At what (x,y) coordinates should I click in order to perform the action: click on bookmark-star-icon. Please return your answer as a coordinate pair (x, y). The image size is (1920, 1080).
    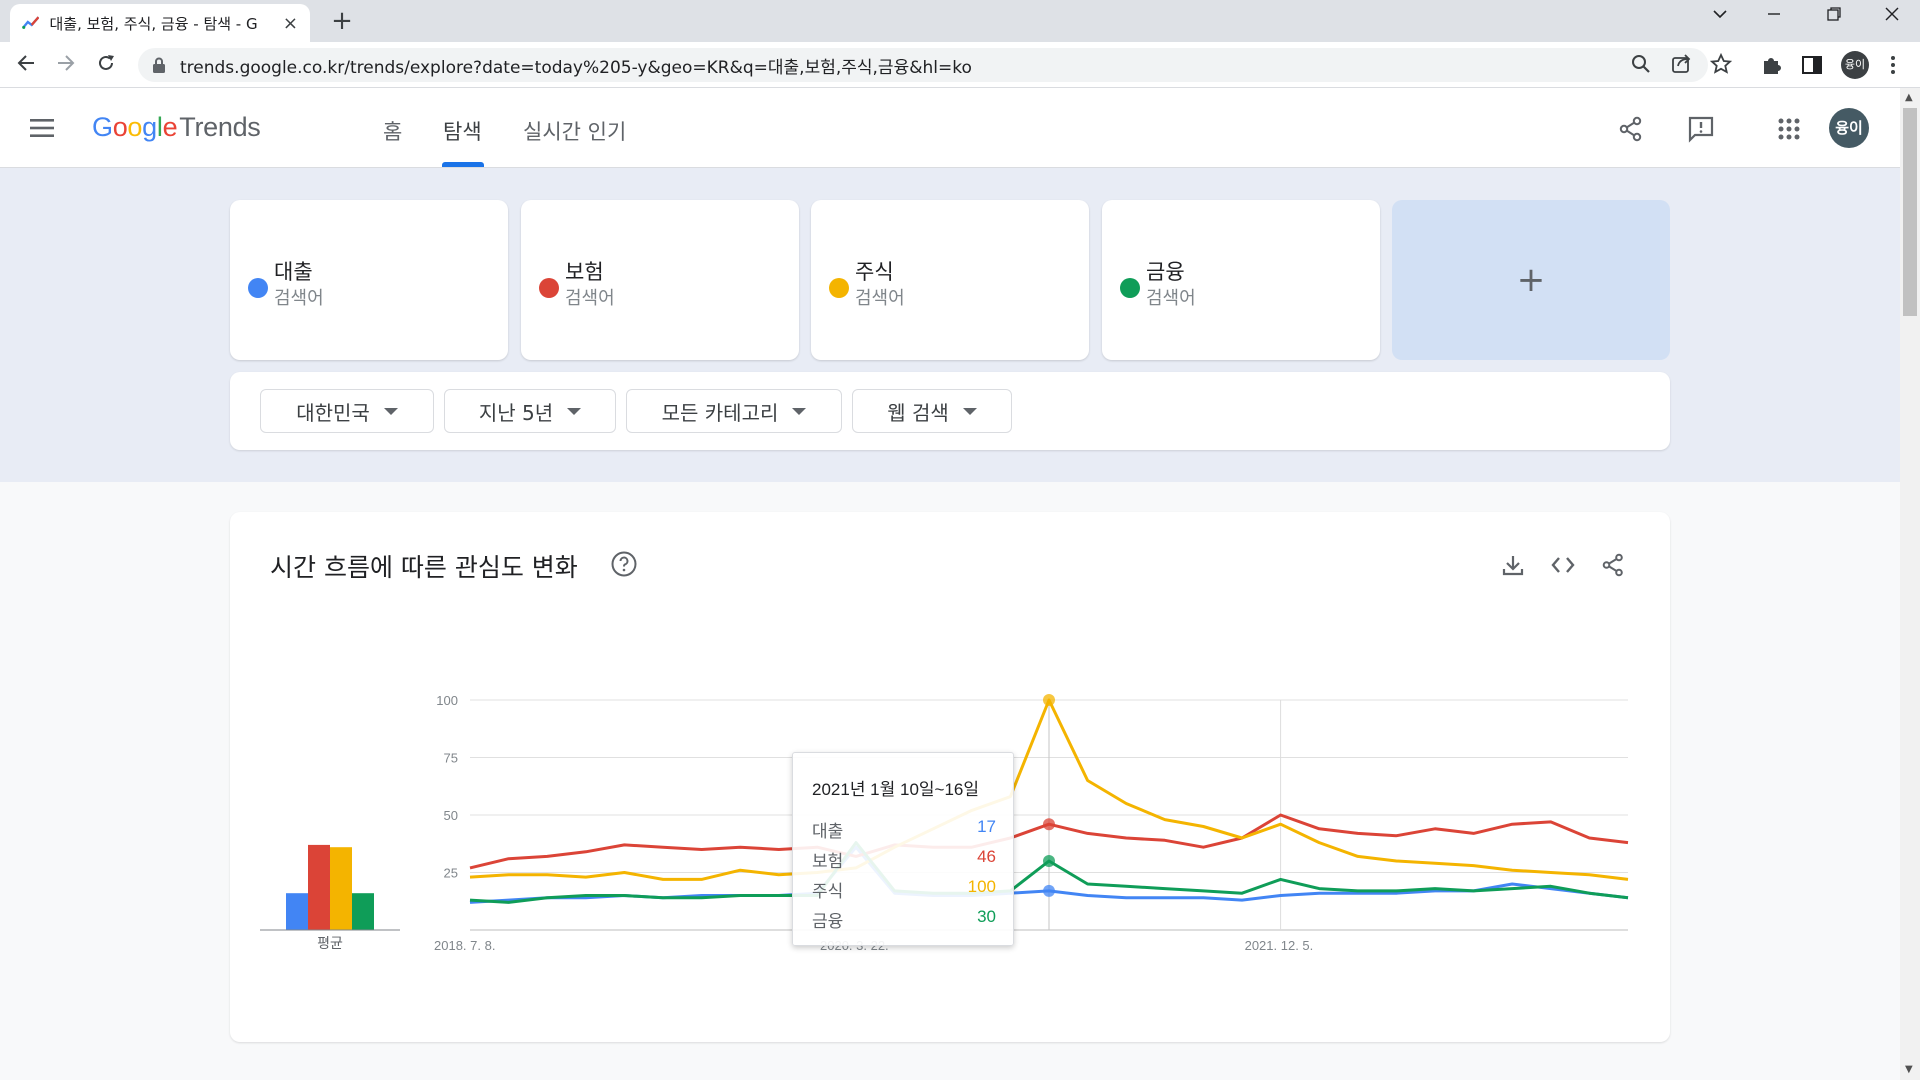
    Looking at the image, I should click on (1721, 64).